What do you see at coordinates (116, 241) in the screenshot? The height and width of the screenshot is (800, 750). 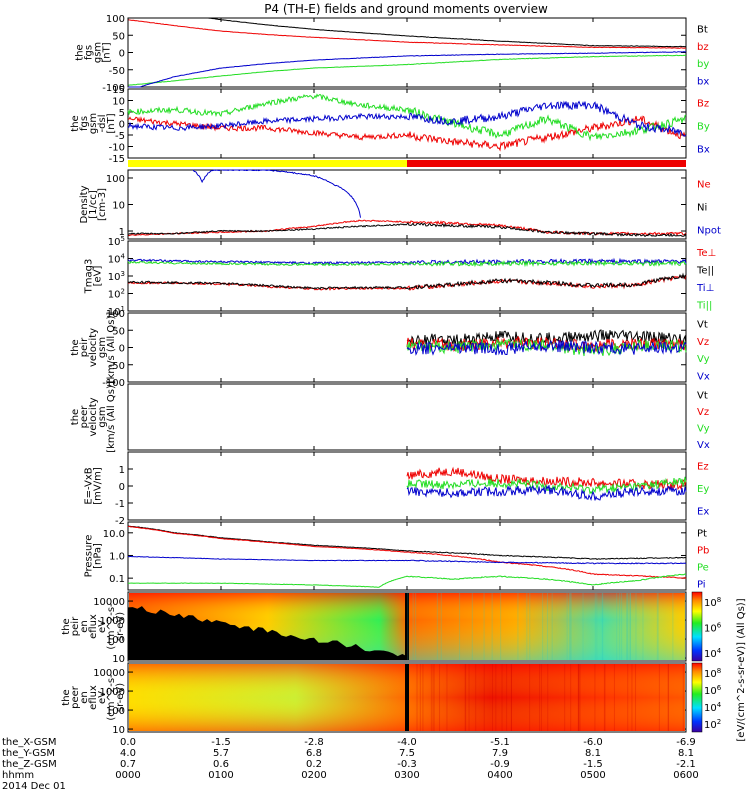 I see `ytick-label: 10⁵` at bounding box center [116, 241].